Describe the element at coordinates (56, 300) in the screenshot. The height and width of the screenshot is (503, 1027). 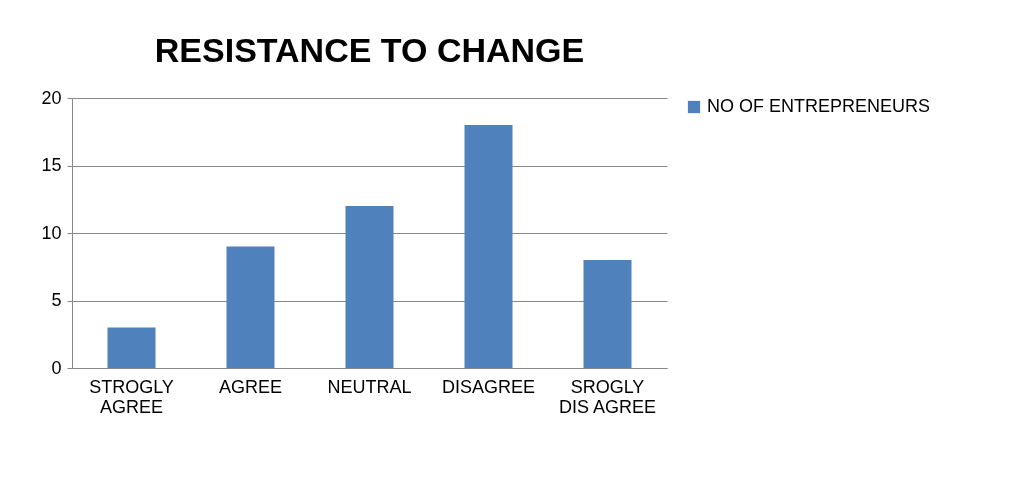
I see `y-tick-label: 5` at that location.